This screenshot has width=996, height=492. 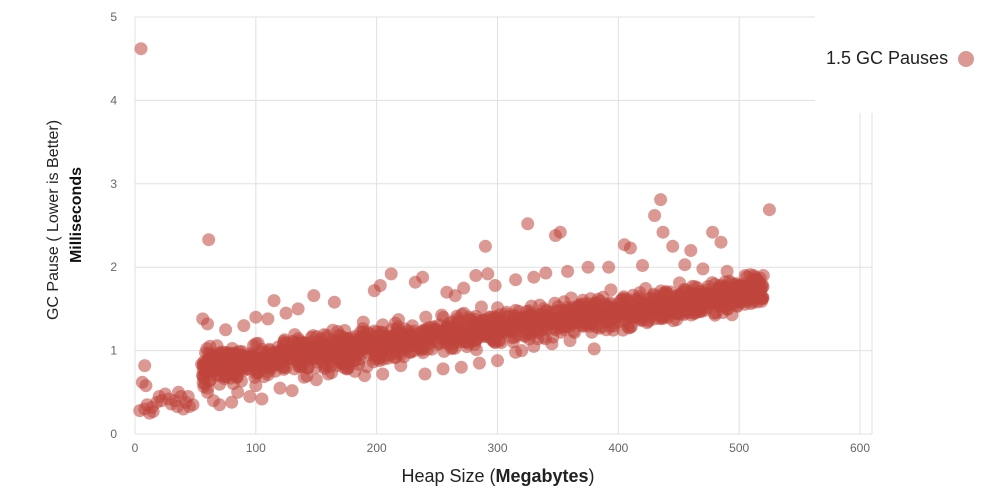 I want to click on y-tick-label: 1, so click(x=113, y=351).